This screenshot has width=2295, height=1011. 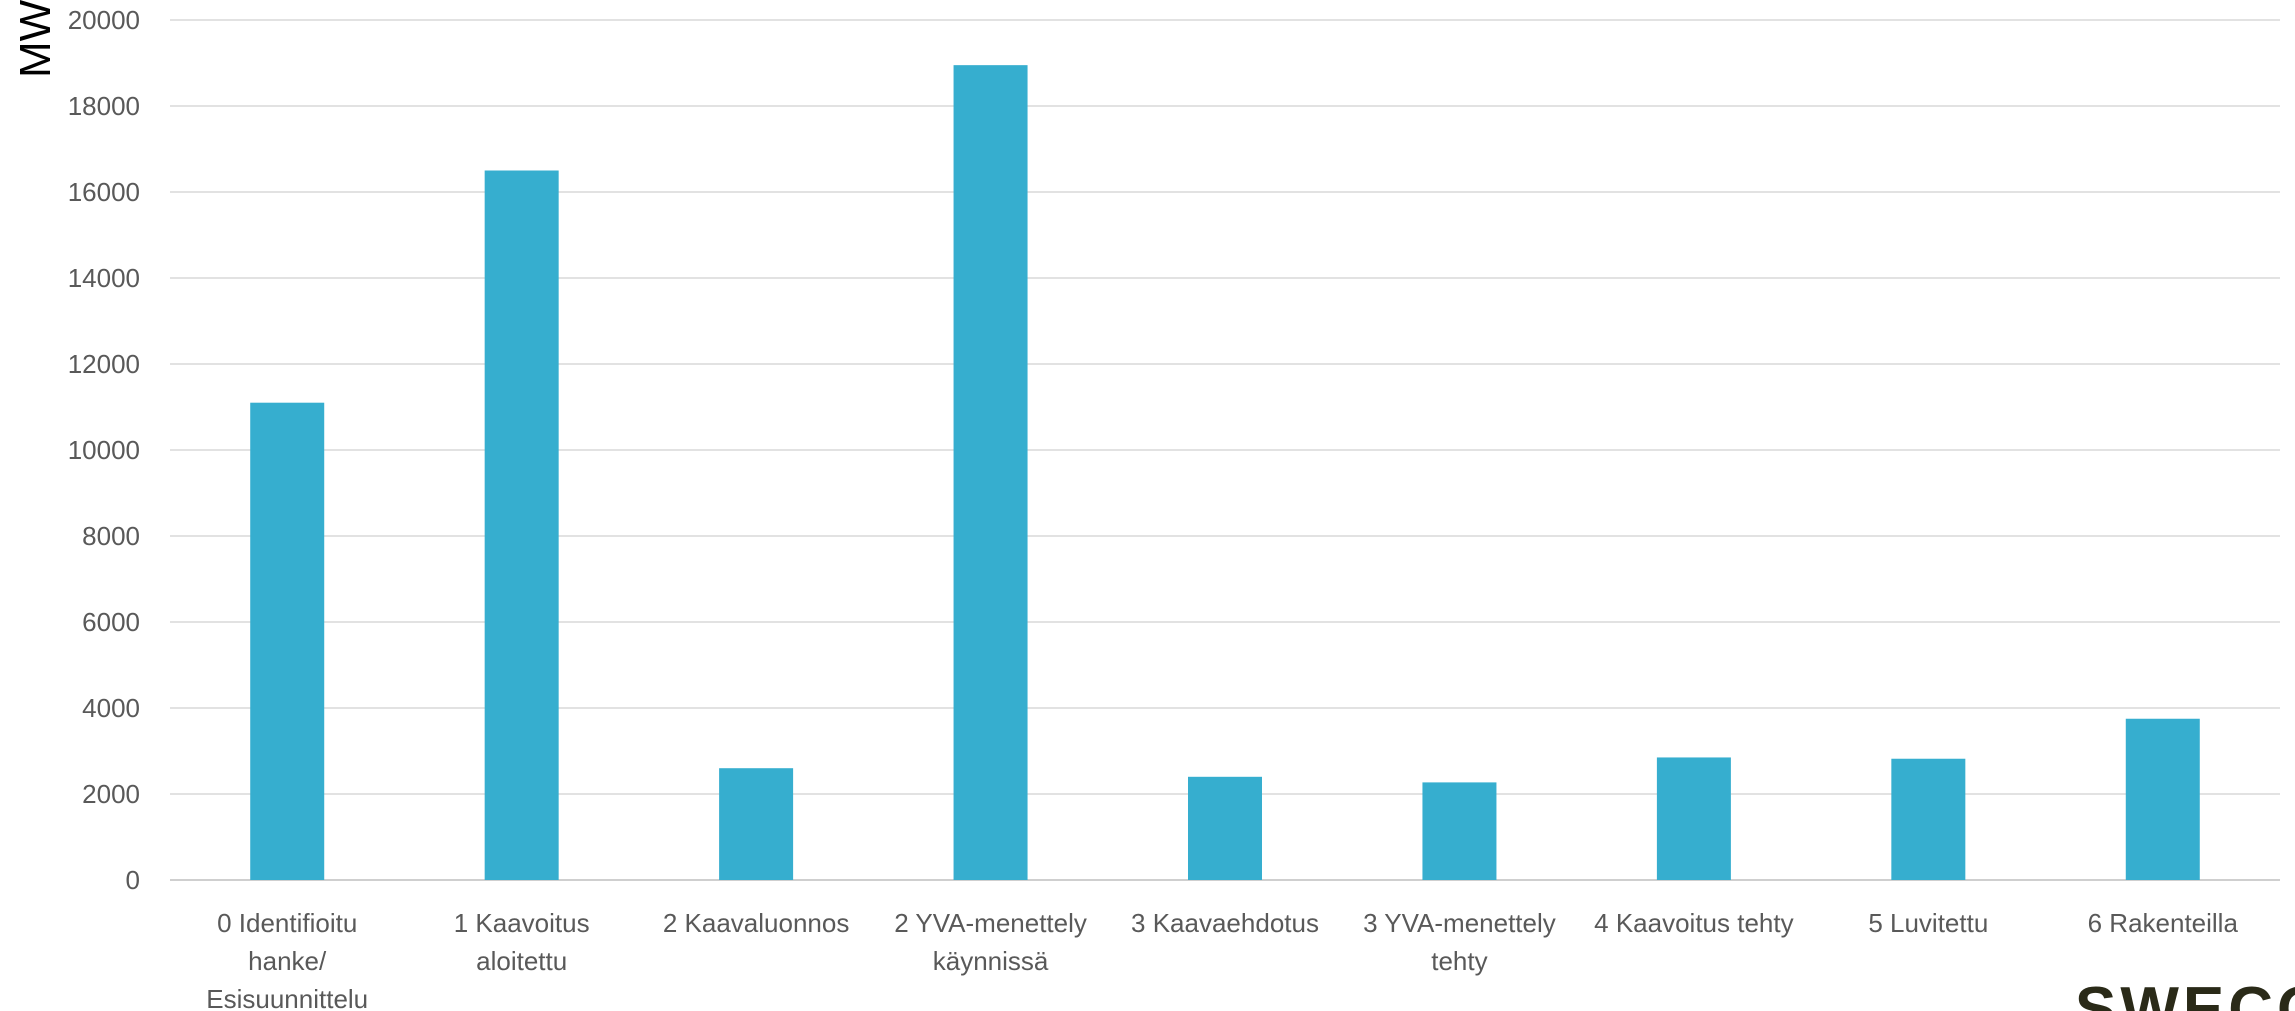 What do you see at coordinates (522, 942) in the screenshot?
I see `x-category-label: 1 Kaavoitus aloitettu` at bounding box center [522, 942].